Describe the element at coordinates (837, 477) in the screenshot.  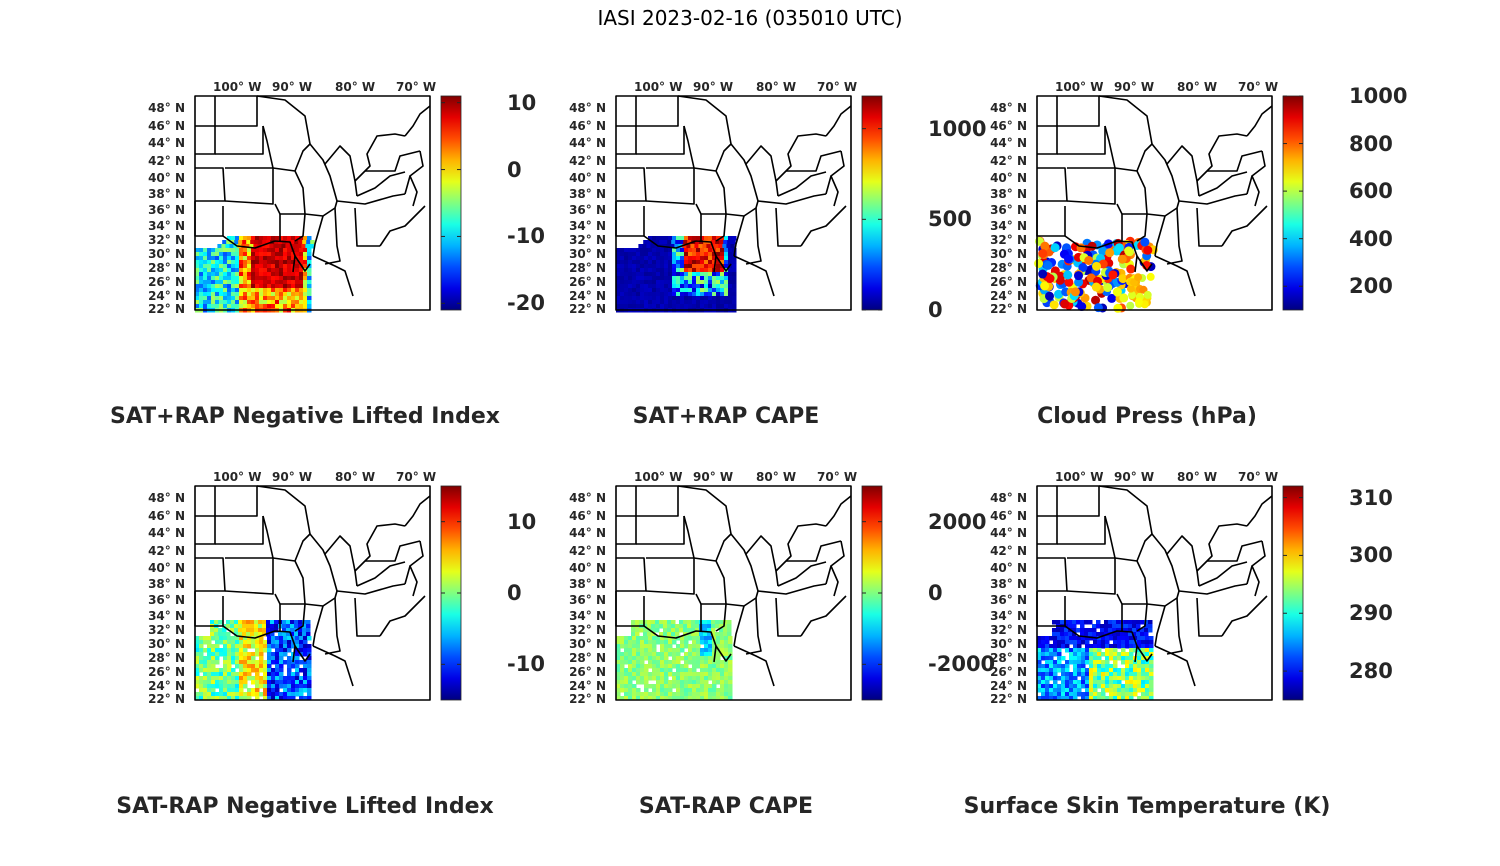
I see `longitude-label: 70° W` at that location.